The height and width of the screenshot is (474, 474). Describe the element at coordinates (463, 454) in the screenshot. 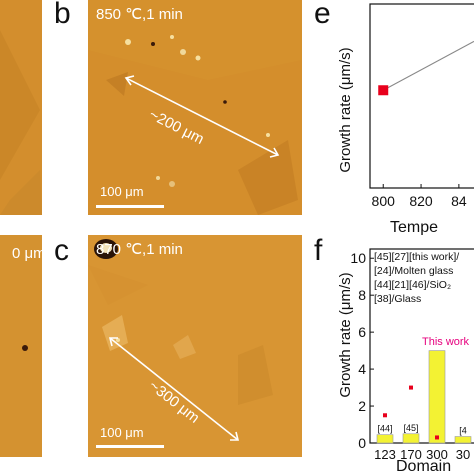

I see `chart-f-x-tick-label: 30` at that location.